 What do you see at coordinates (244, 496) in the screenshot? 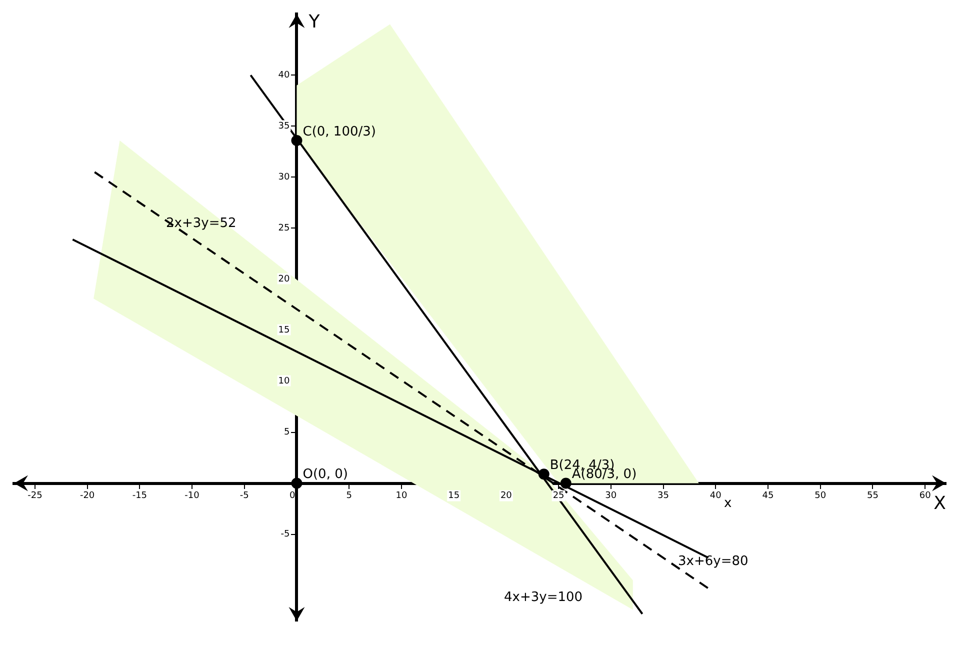
I see `x-tick-label: -5` at bounding box center [244, 496].